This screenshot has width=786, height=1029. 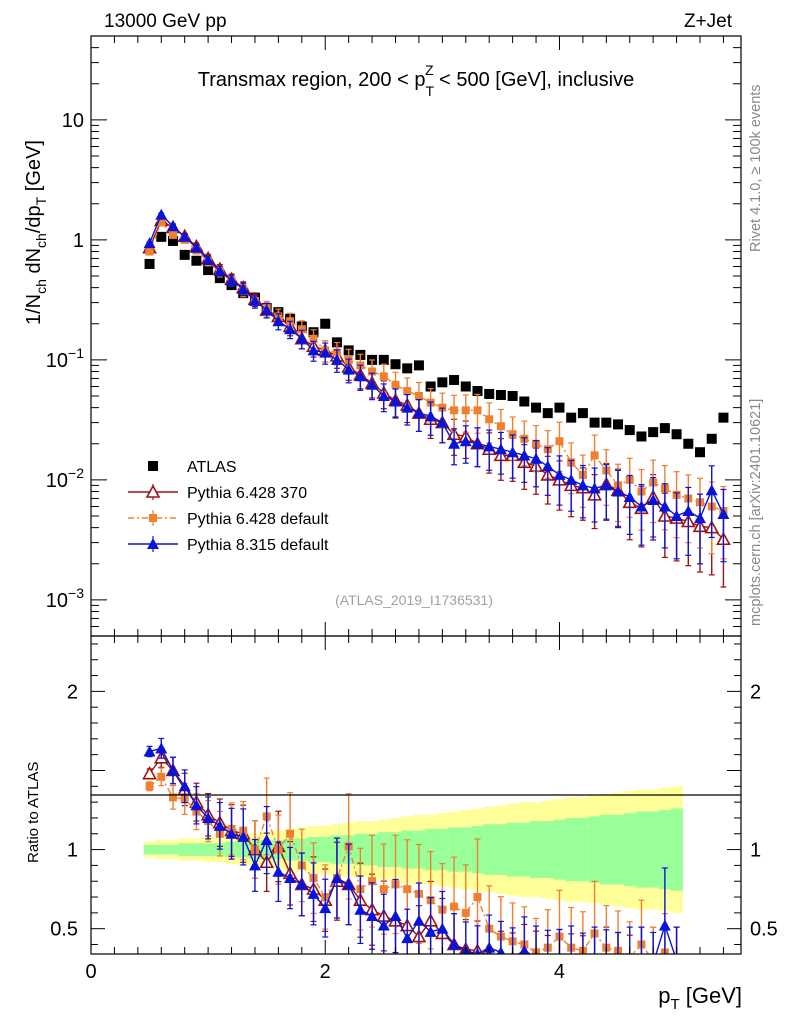 What do you see at coordinates (700, 998) in the screenshot?
I see `x-axis-label: pT [GeV]` at bounding box center [700, 998].